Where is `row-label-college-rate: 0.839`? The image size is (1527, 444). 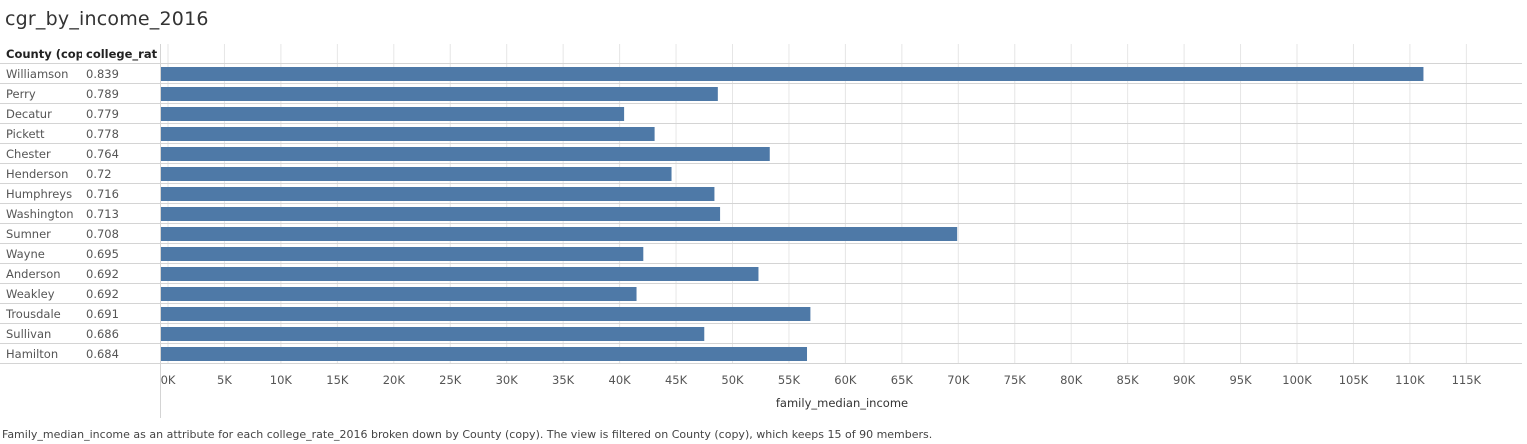 row-label-college-rate: 0.839 is located at coordinates (102, 74).